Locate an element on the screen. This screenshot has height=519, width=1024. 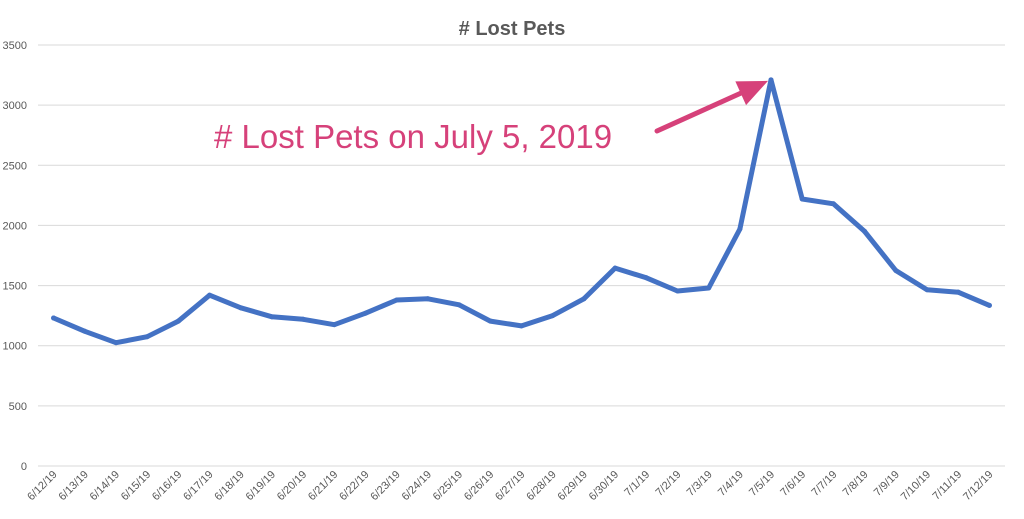
x-tick-label: 6/17/19 is located at coordinates (198, 486).